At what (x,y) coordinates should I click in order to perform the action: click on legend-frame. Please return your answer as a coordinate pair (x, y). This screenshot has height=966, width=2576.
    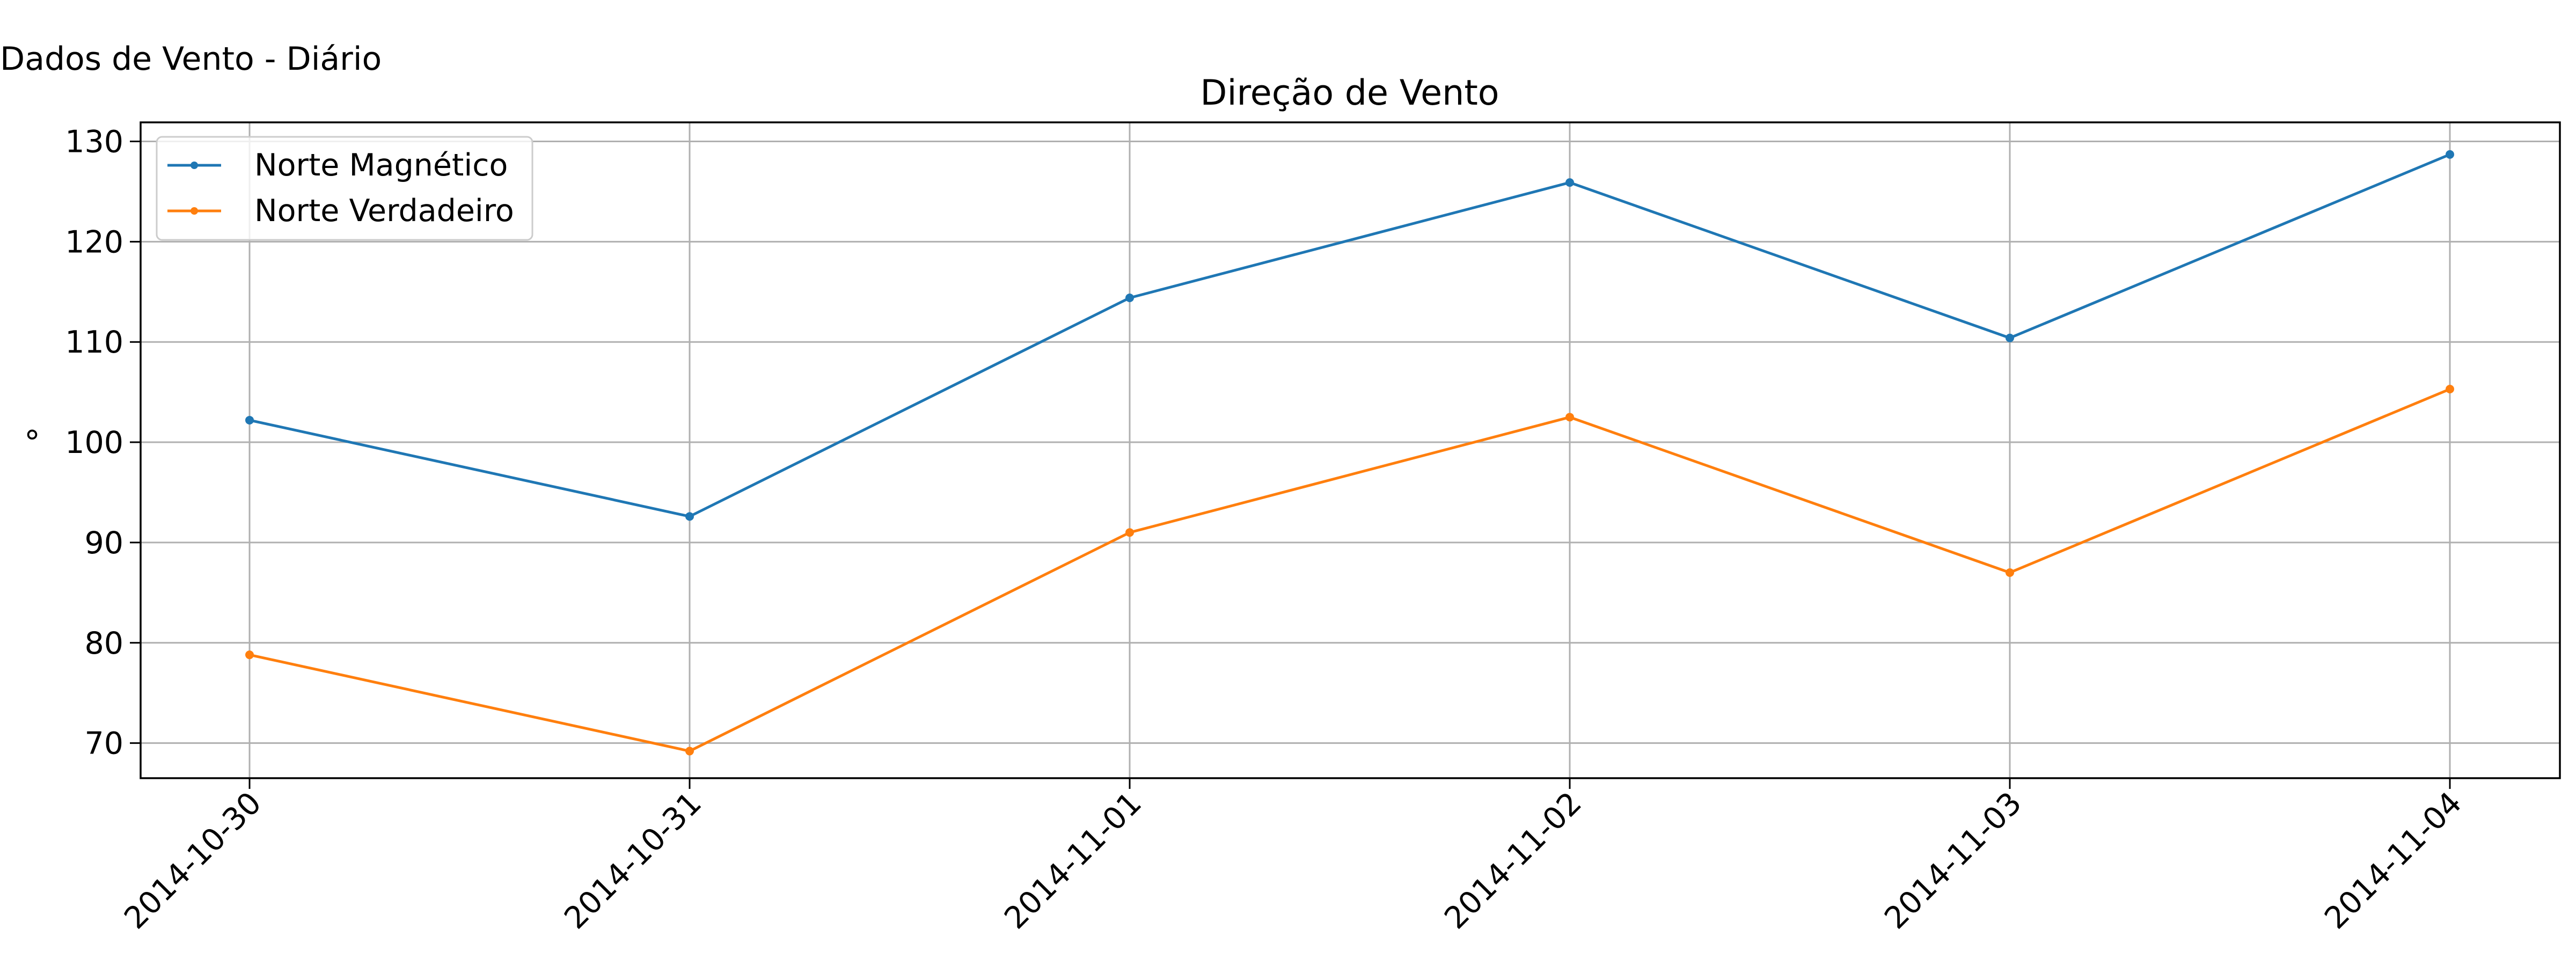
    Looking at the image, I should click on (344, 188).